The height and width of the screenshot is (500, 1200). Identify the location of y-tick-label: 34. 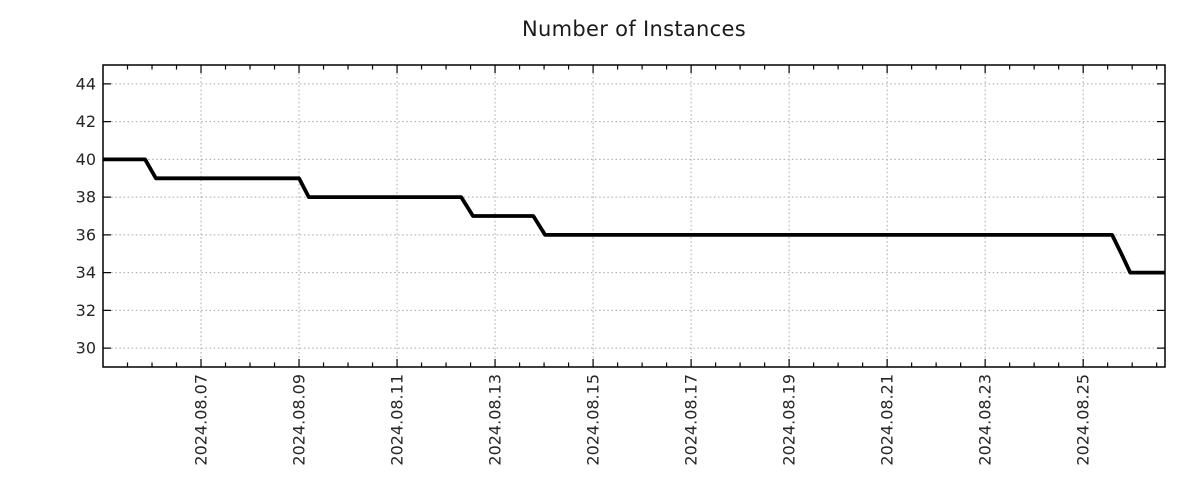
(86, 272).